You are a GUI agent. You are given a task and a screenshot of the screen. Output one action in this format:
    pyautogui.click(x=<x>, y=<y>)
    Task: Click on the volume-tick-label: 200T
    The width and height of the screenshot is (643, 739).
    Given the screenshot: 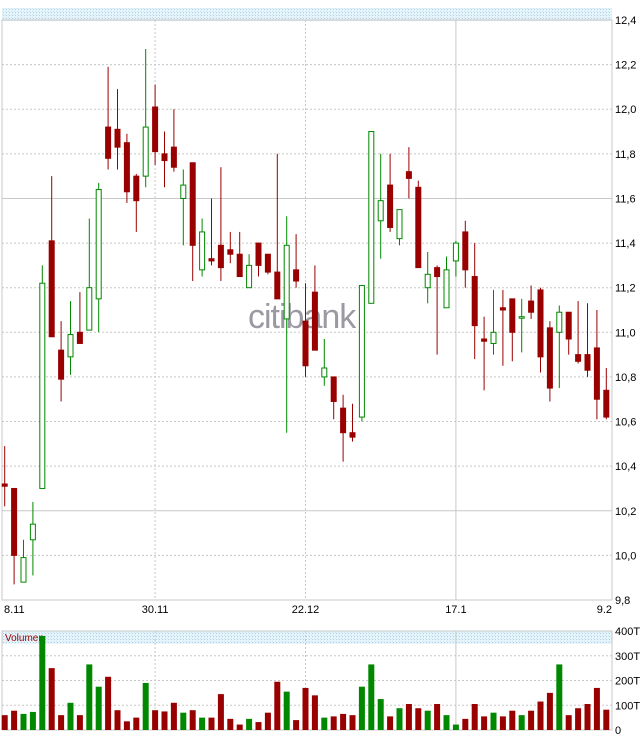 What is the action you would take?
    pyautogui.click(x=627, y=682)
    